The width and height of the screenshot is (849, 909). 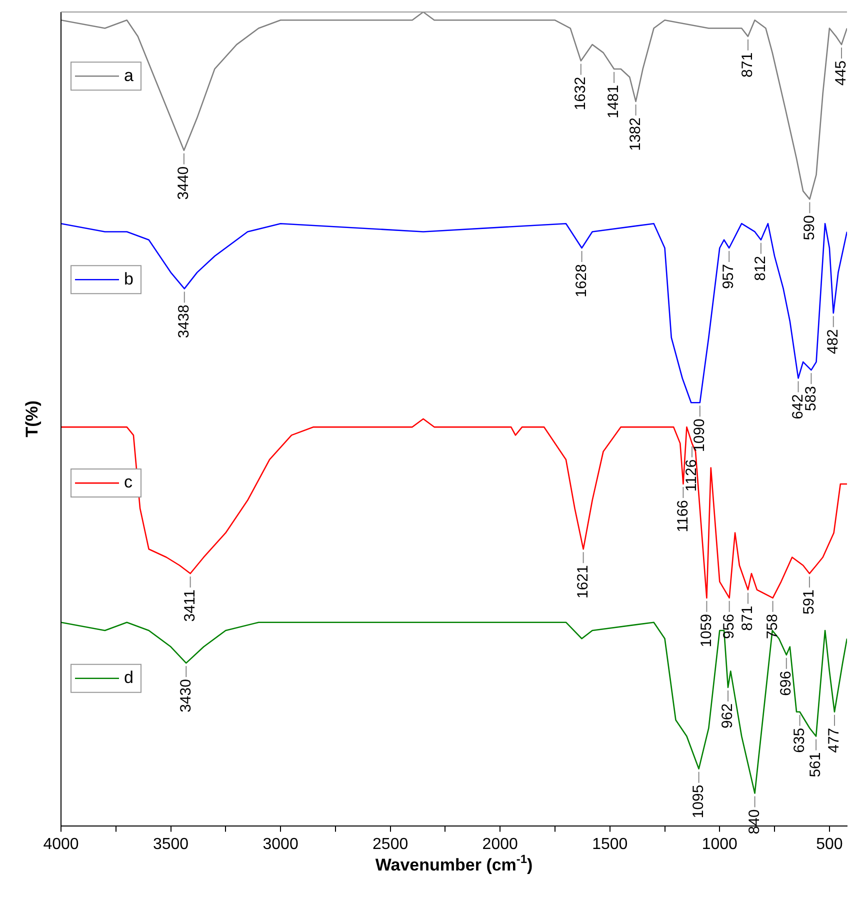 What do you see at coordinates (833, 341) in the screenshot?
I see `annotation: 482` at bounding box center [833, 341].